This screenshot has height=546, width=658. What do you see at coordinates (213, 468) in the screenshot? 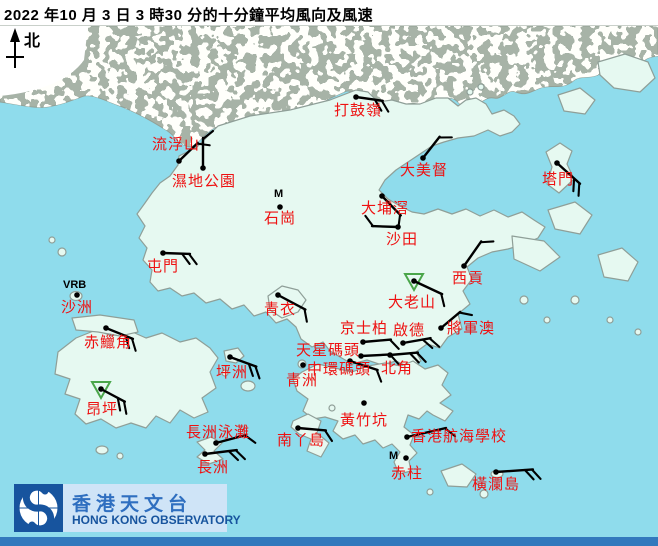
I see `station-cheung-chau-label: 長洲` at bounding box center [213, 468].